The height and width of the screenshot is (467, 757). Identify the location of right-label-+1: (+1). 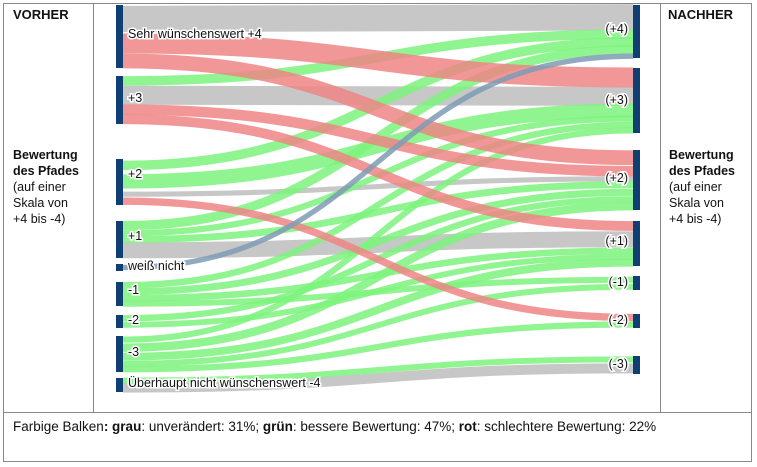
(616, 241).